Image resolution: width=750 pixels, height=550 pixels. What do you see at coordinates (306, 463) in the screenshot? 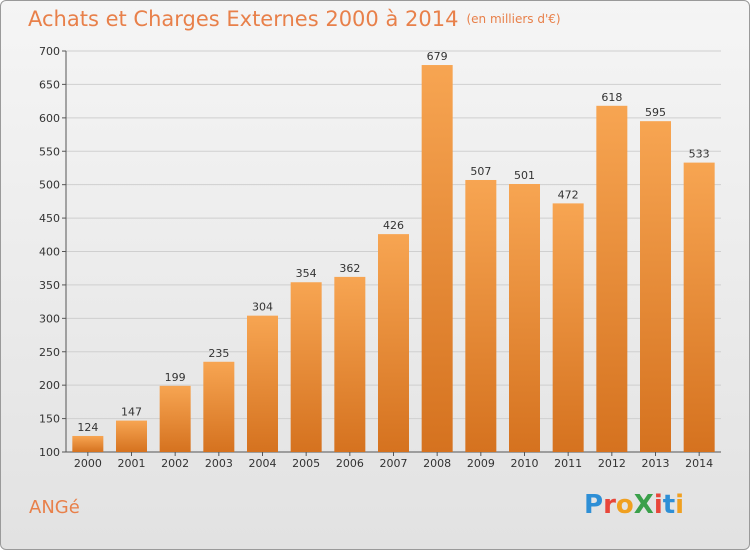
I see `x-tick-label: 2005` at bounding box center [306, 463].